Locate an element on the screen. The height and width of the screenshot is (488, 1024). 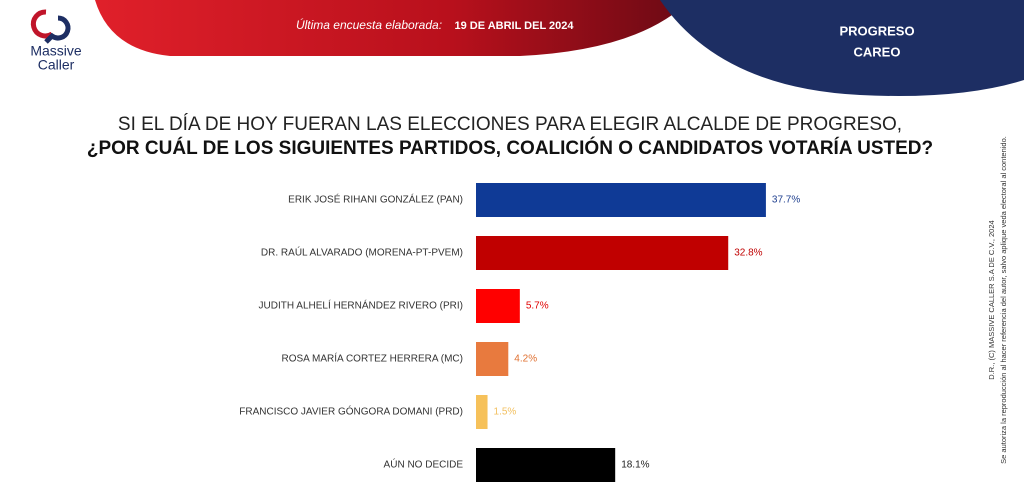
category-label: JUDITH ALHELÍ HERNÁNDEZ RIVERO (PRI) is located at coordinates (361, 305).